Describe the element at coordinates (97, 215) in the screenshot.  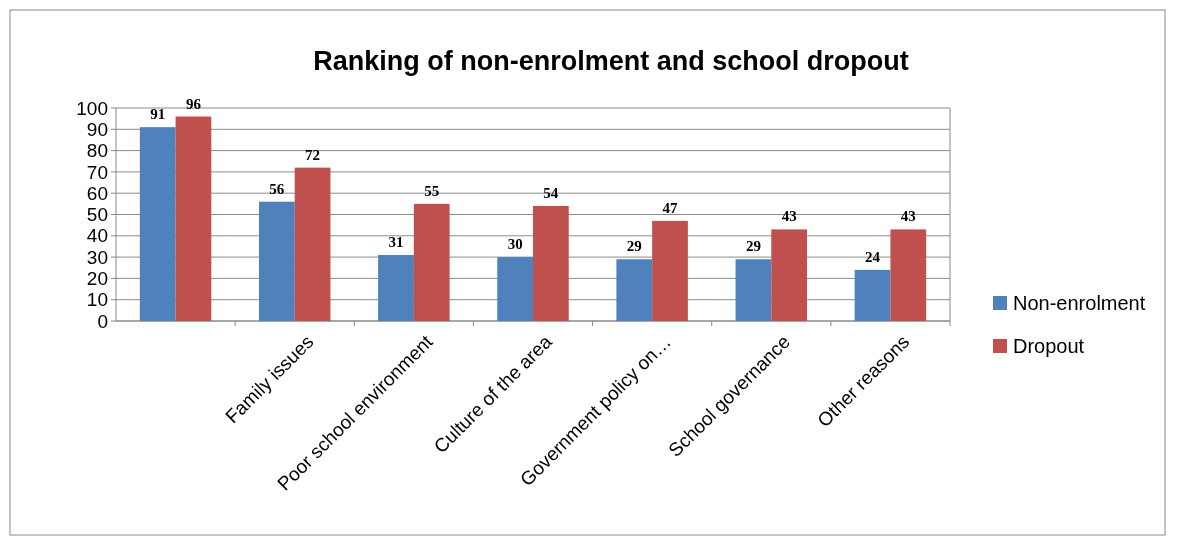
I see `y-tick-label: 50` at that location.